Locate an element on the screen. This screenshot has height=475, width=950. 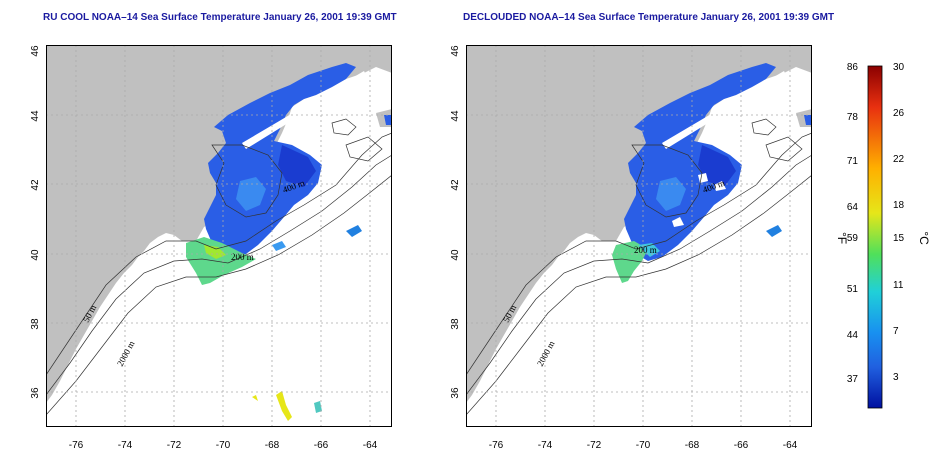
fahrenheit-label: 71 is located at coordinates (853, 161).